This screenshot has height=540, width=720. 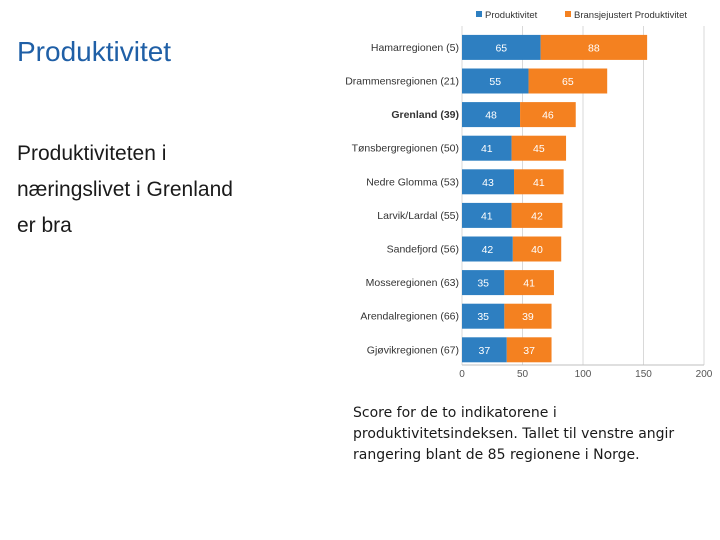 I want to click on category-label: Sandefjord (56), so click(x=423, y=250).